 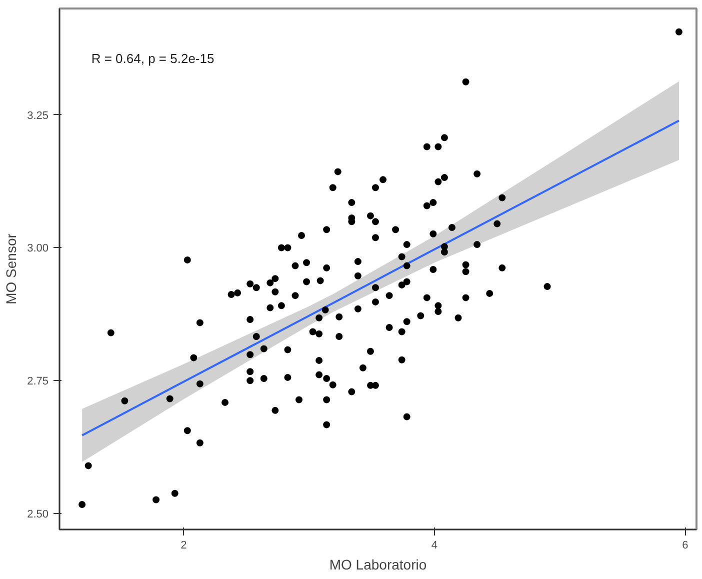 I want to click on x-axis-title: MO Laboratorio, so click(x=378, y=564).